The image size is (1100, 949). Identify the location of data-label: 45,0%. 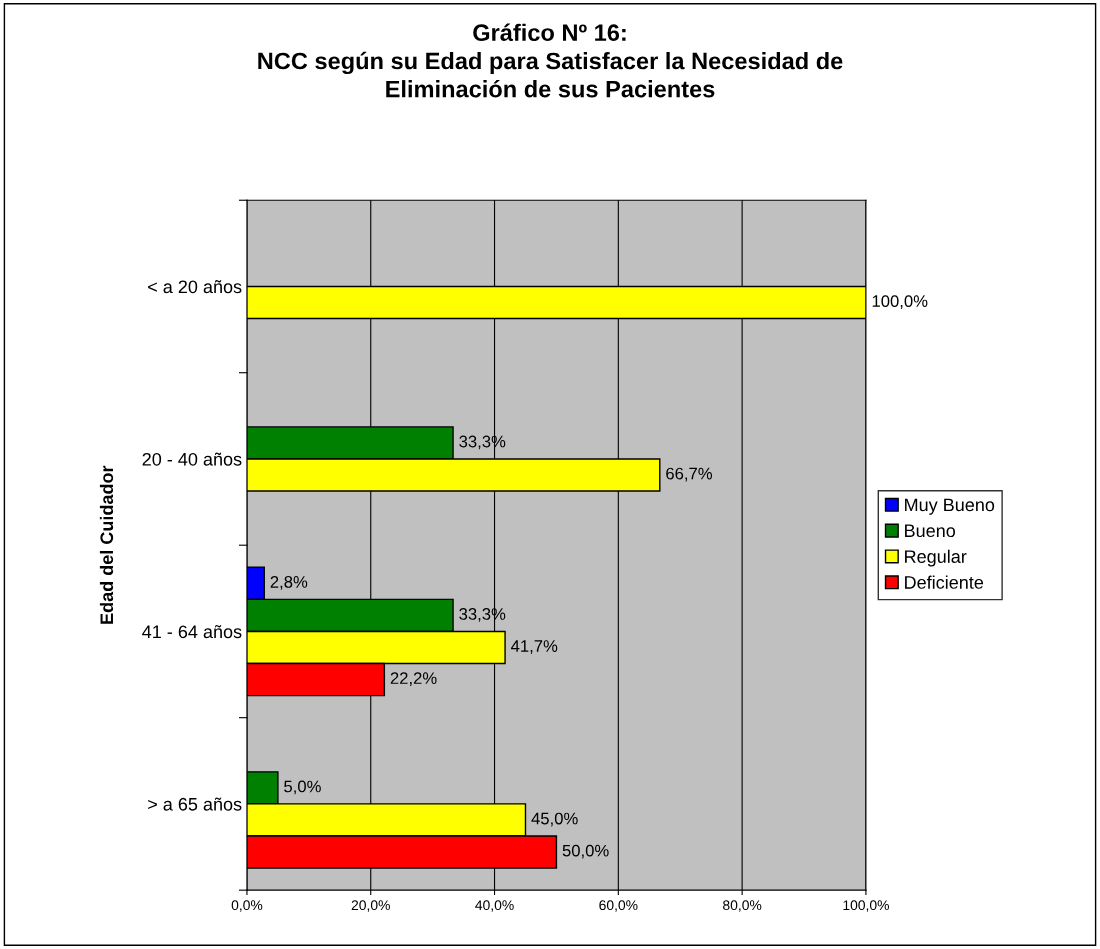
(554, 819).